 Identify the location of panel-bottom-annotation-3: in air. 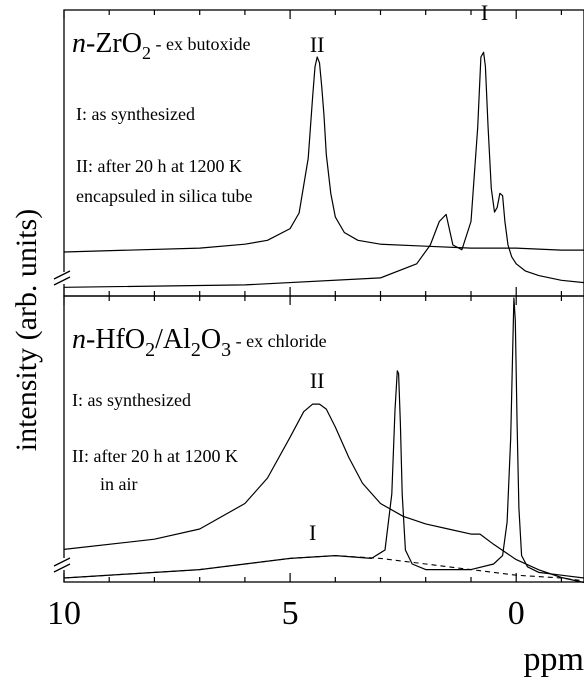
(119, 484).